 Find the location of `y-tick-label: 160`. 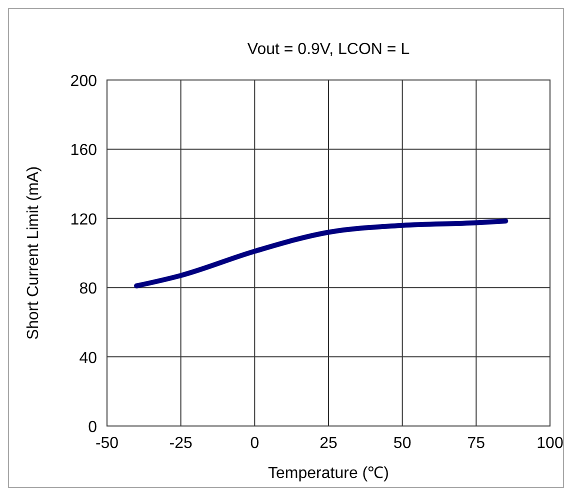

y-tick-label: 160 is located at coordinates (84, 151).